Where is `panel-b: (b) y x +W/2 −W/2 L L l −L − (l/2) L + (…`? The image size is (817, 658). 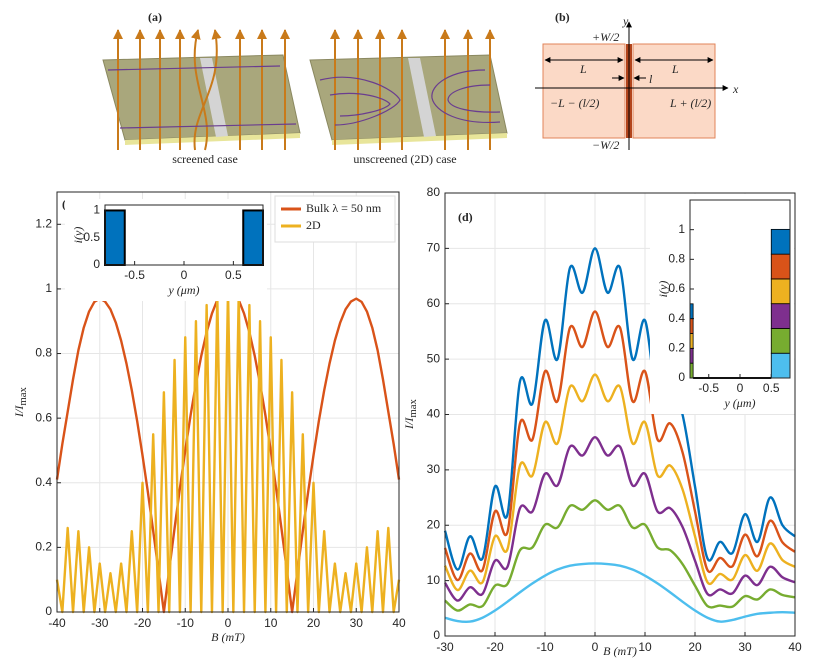 panel-b: (b) y x +W/2 −W/2 L L l −L − (l/2) L + (… is located at coordinates (637, 81).